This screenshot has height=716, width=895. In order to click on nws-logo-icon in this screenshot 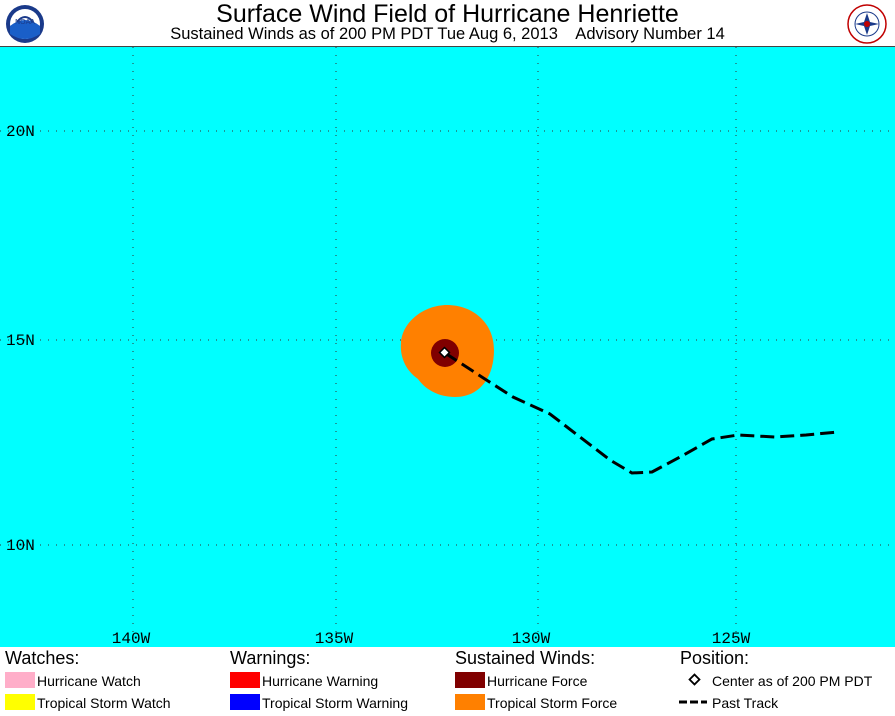, I will do `click(867, 24)`.